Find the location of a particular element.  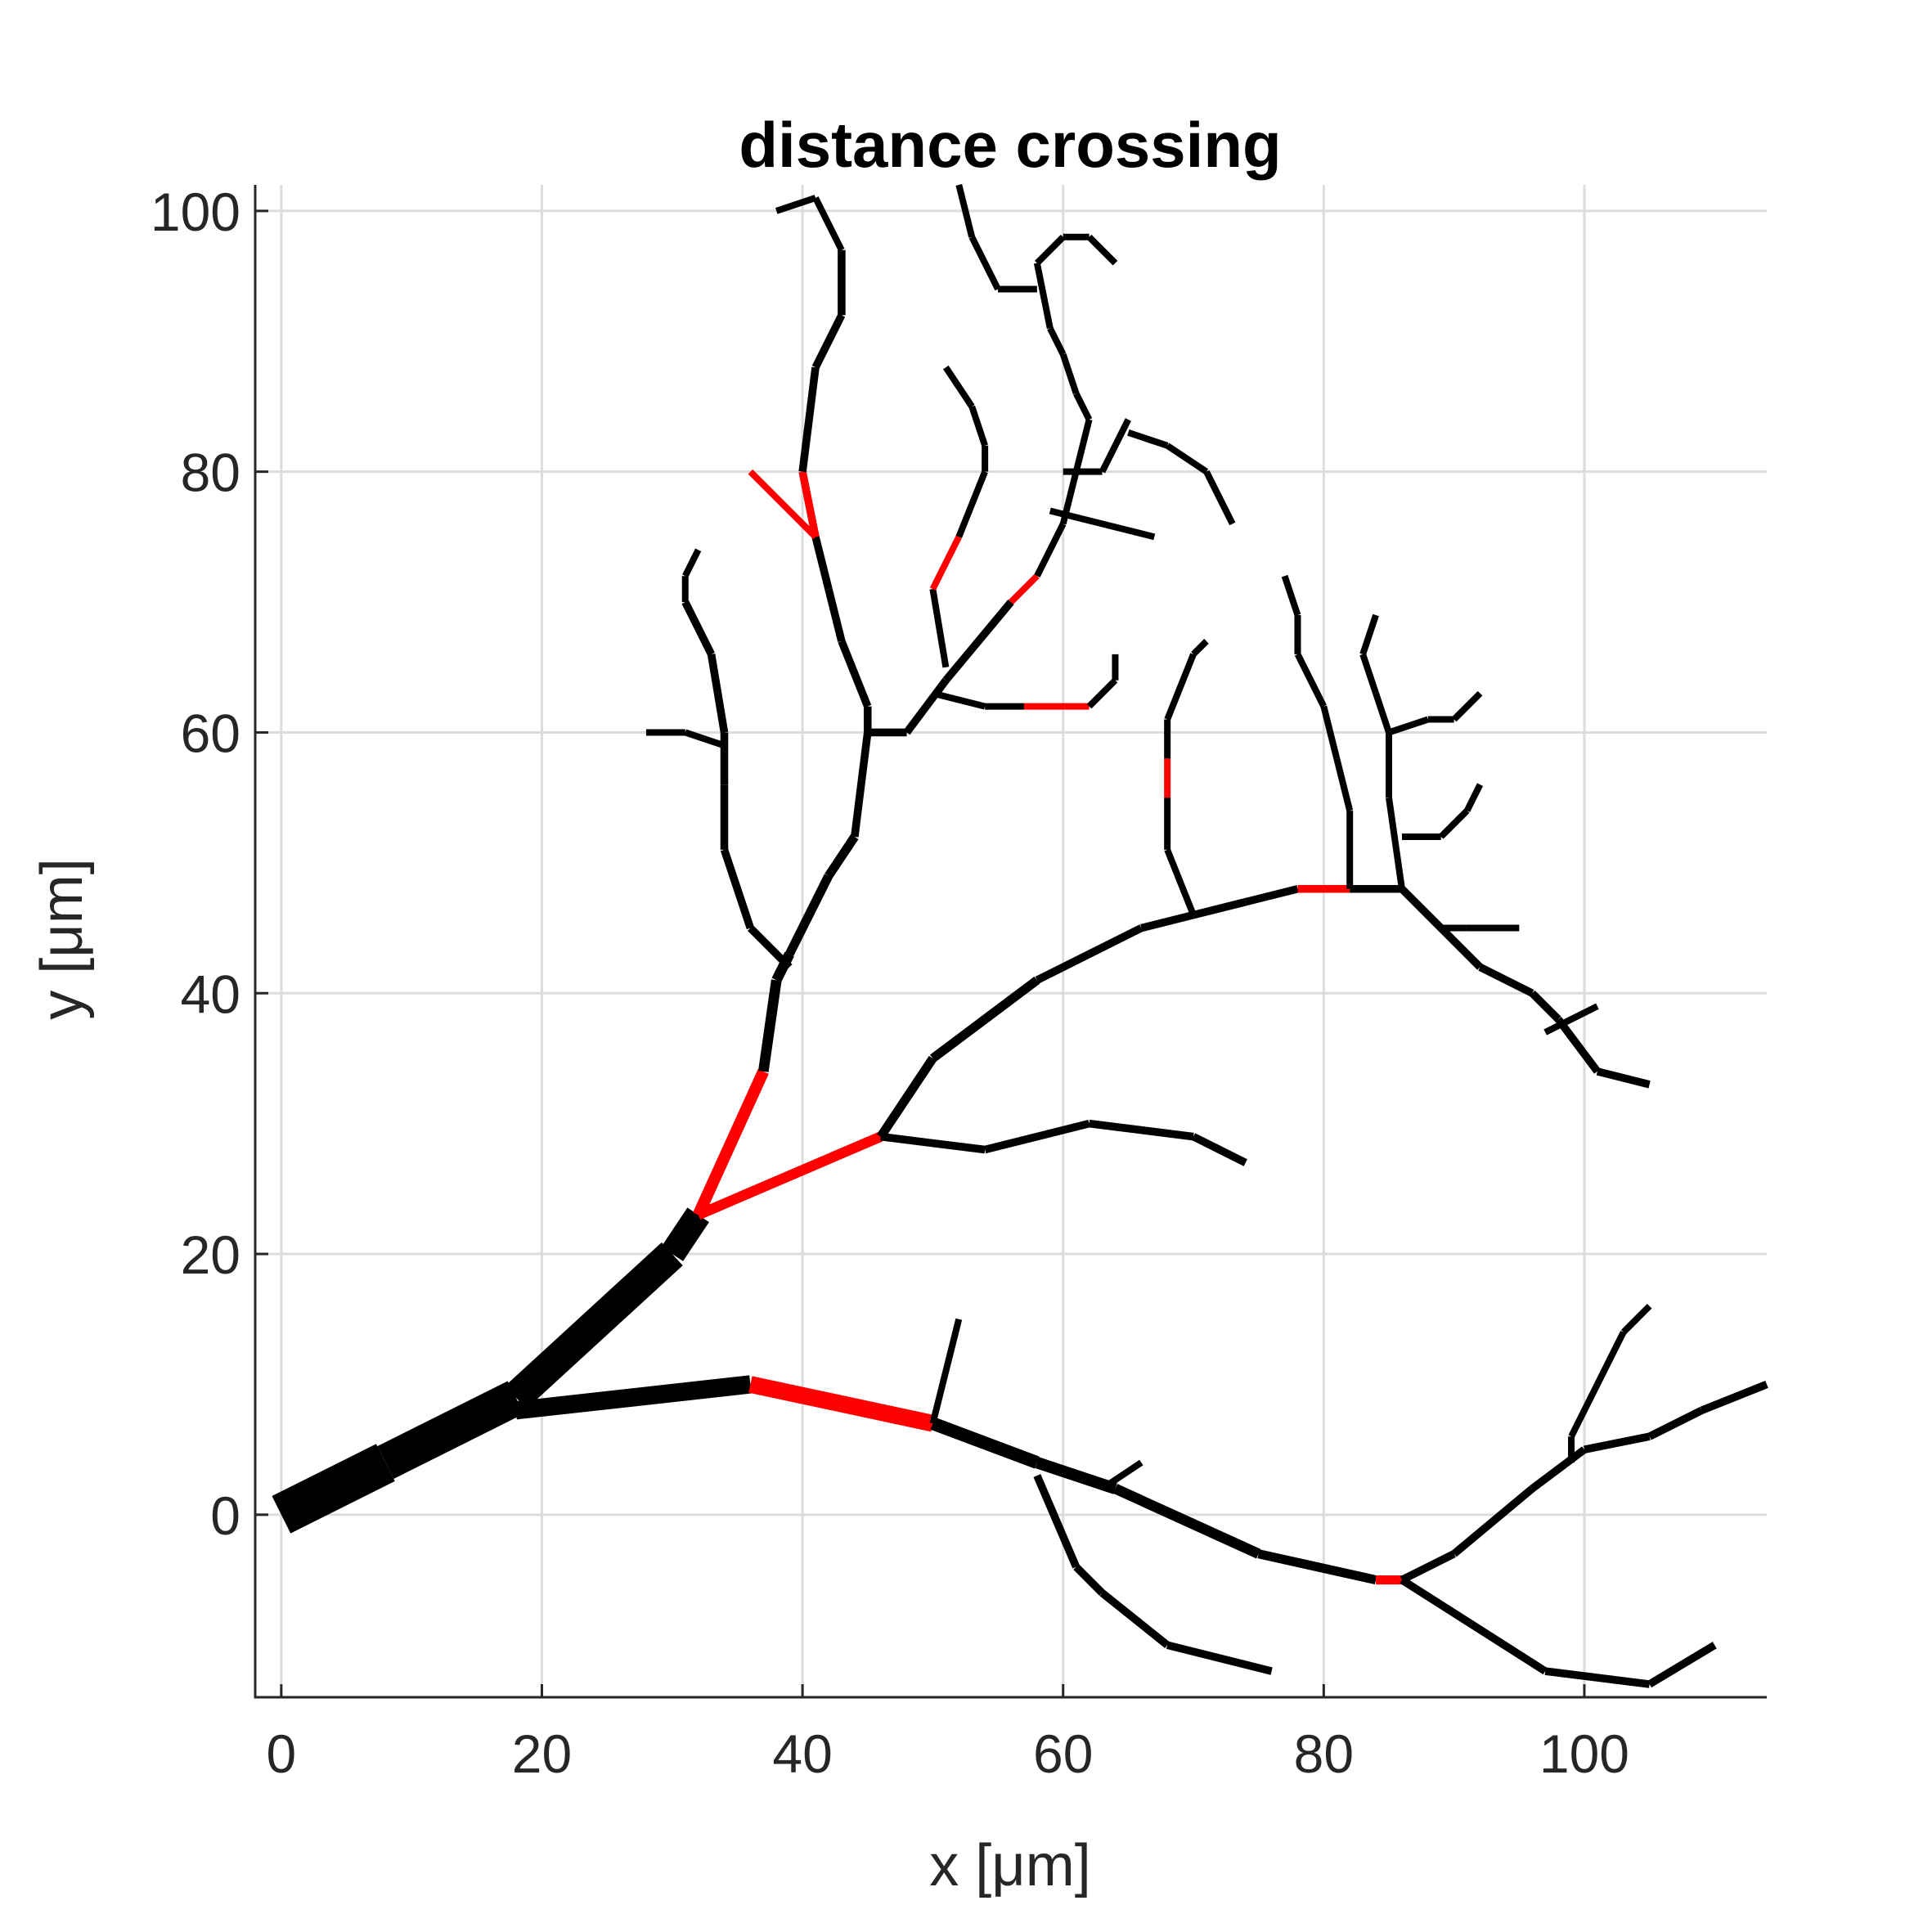

y-tick-label: 40 is located at coordinates (211, 994).